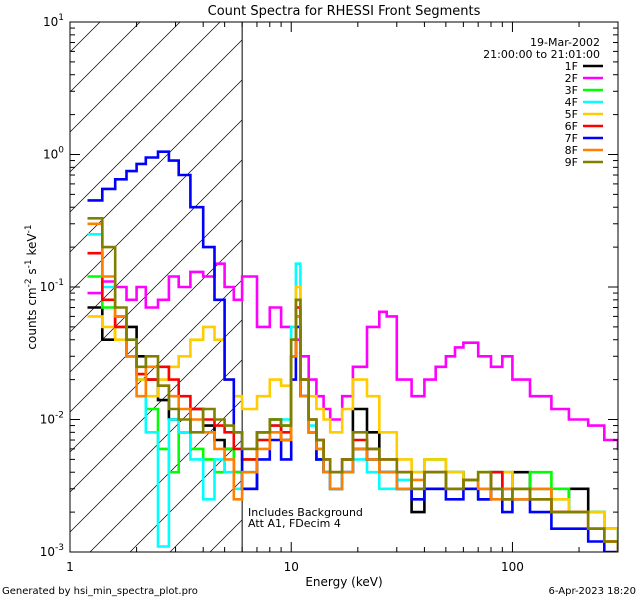 The height and width of the screenshot is (600, 640). What do you see at coordinates (571, 138) in the screenshot?
I see `legend-label-7f: 7F` at bounding box center [571, 138].